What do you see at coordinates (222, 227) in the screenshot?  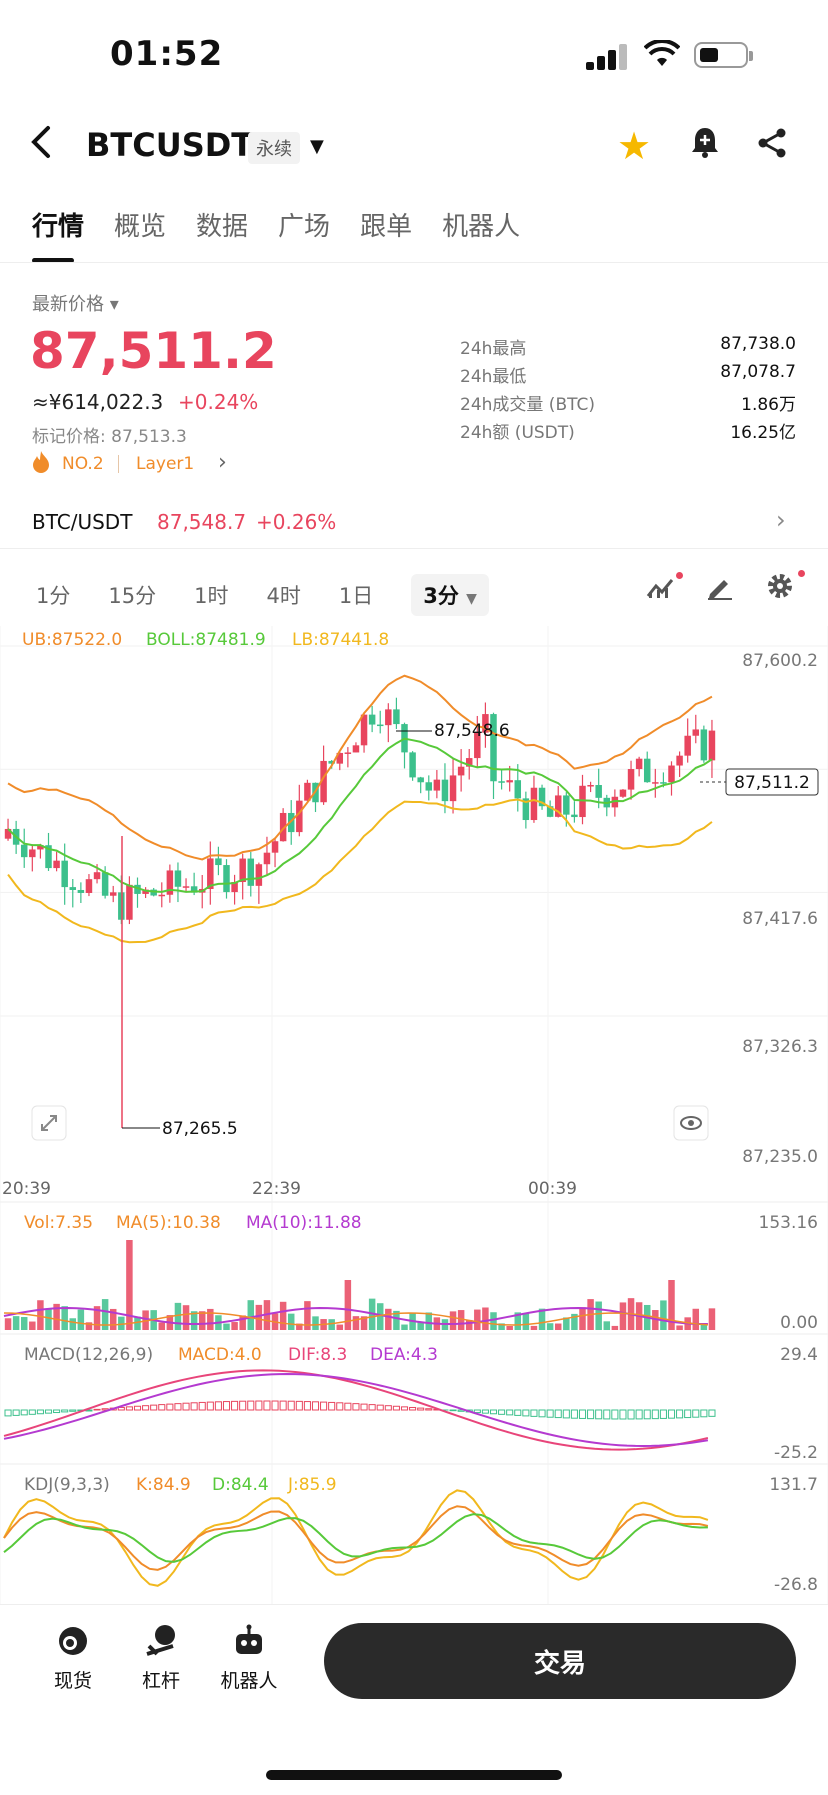 I see `tab-data: 数据` at bounding box center [222, 227].